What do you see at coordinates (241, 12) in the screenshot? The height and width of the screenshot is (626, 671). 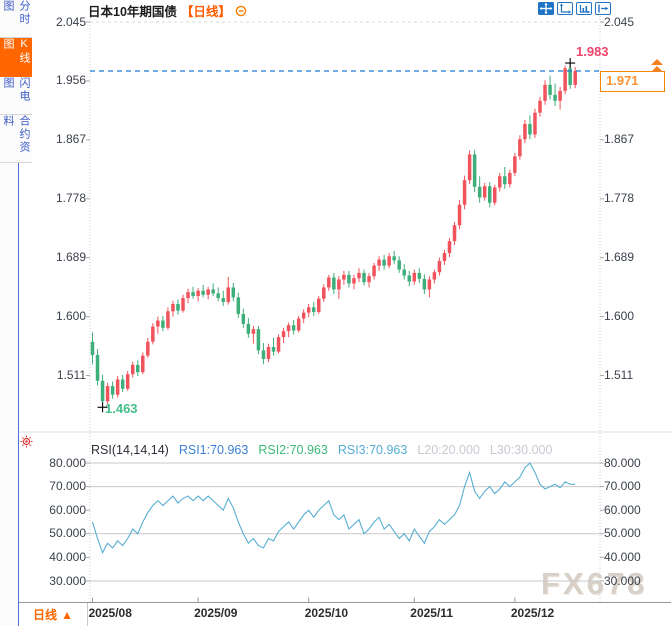 I see `collapse-indicator-icon` at bounding box center [241, 12].